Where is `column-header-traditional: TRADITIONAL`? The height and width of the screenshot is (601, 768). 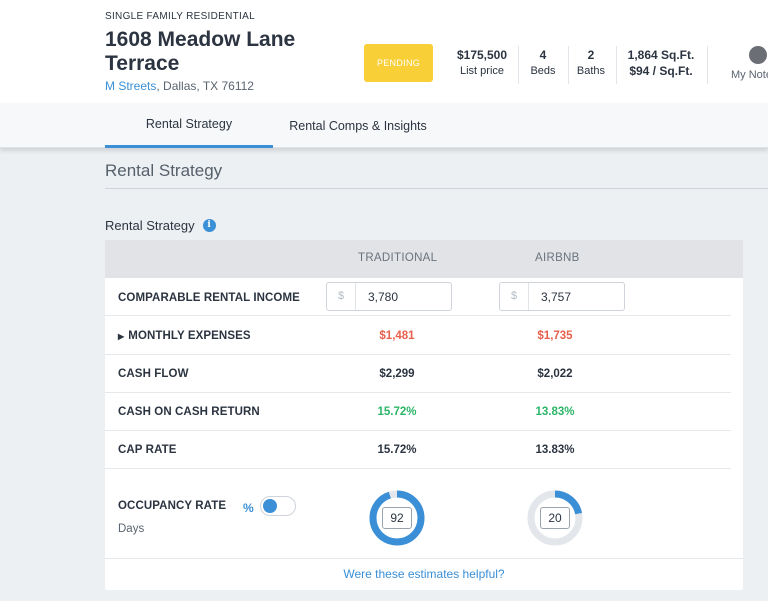 column-header-traditional: TRADITIONAL is located at coordinates (398, 258).